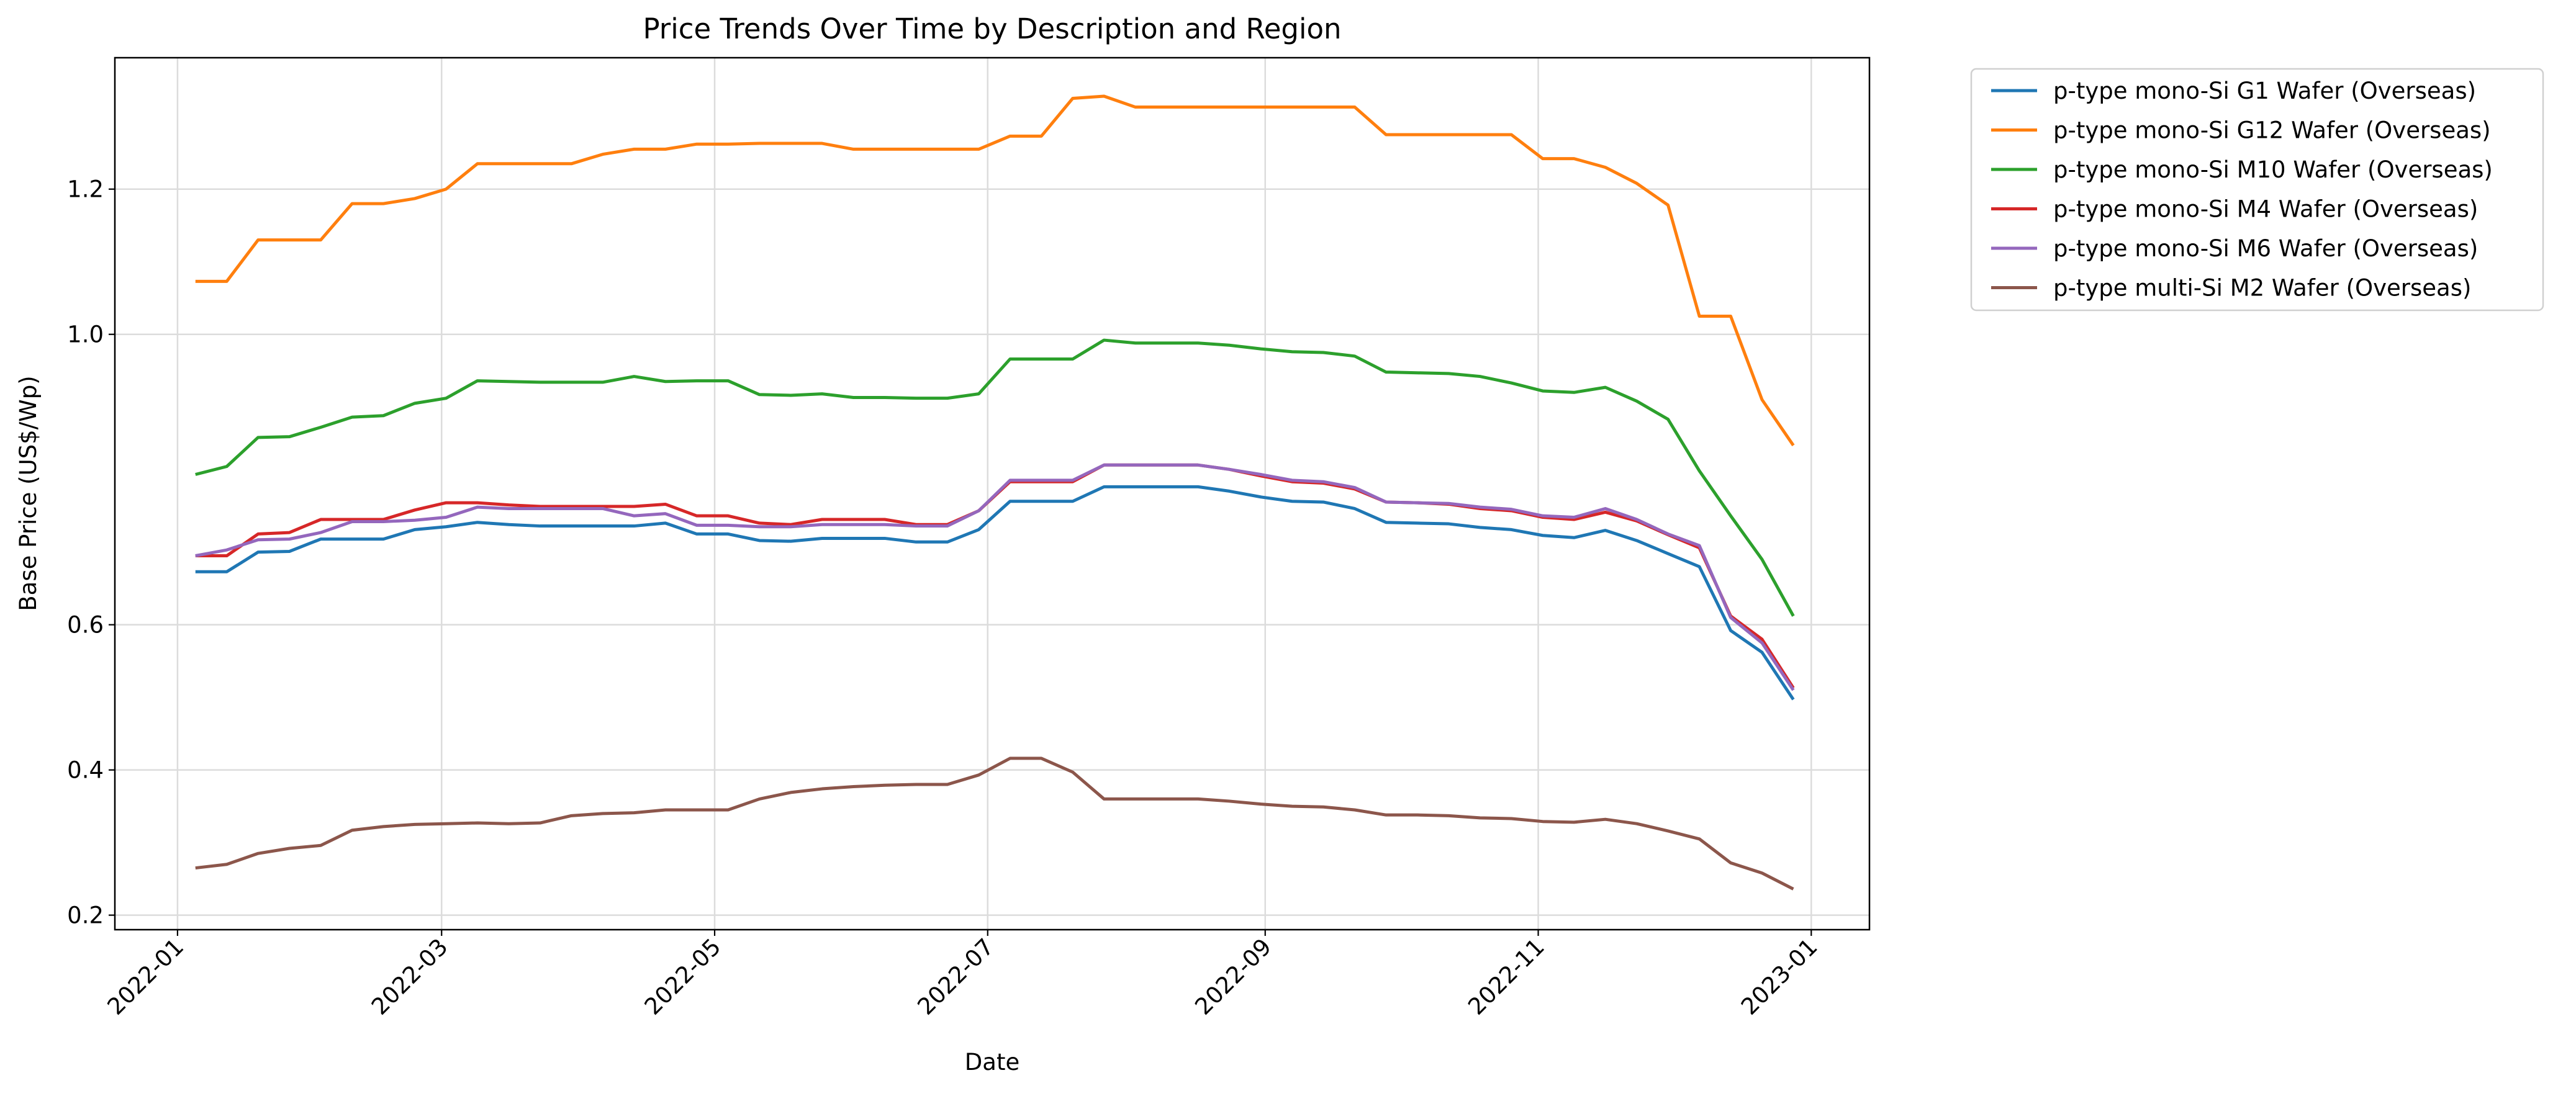 This screenshot has height=1096, width=2576. I want to click on legend-label: p-type mono-Si G12 Wafer (Overseas), so click(2272, 130).